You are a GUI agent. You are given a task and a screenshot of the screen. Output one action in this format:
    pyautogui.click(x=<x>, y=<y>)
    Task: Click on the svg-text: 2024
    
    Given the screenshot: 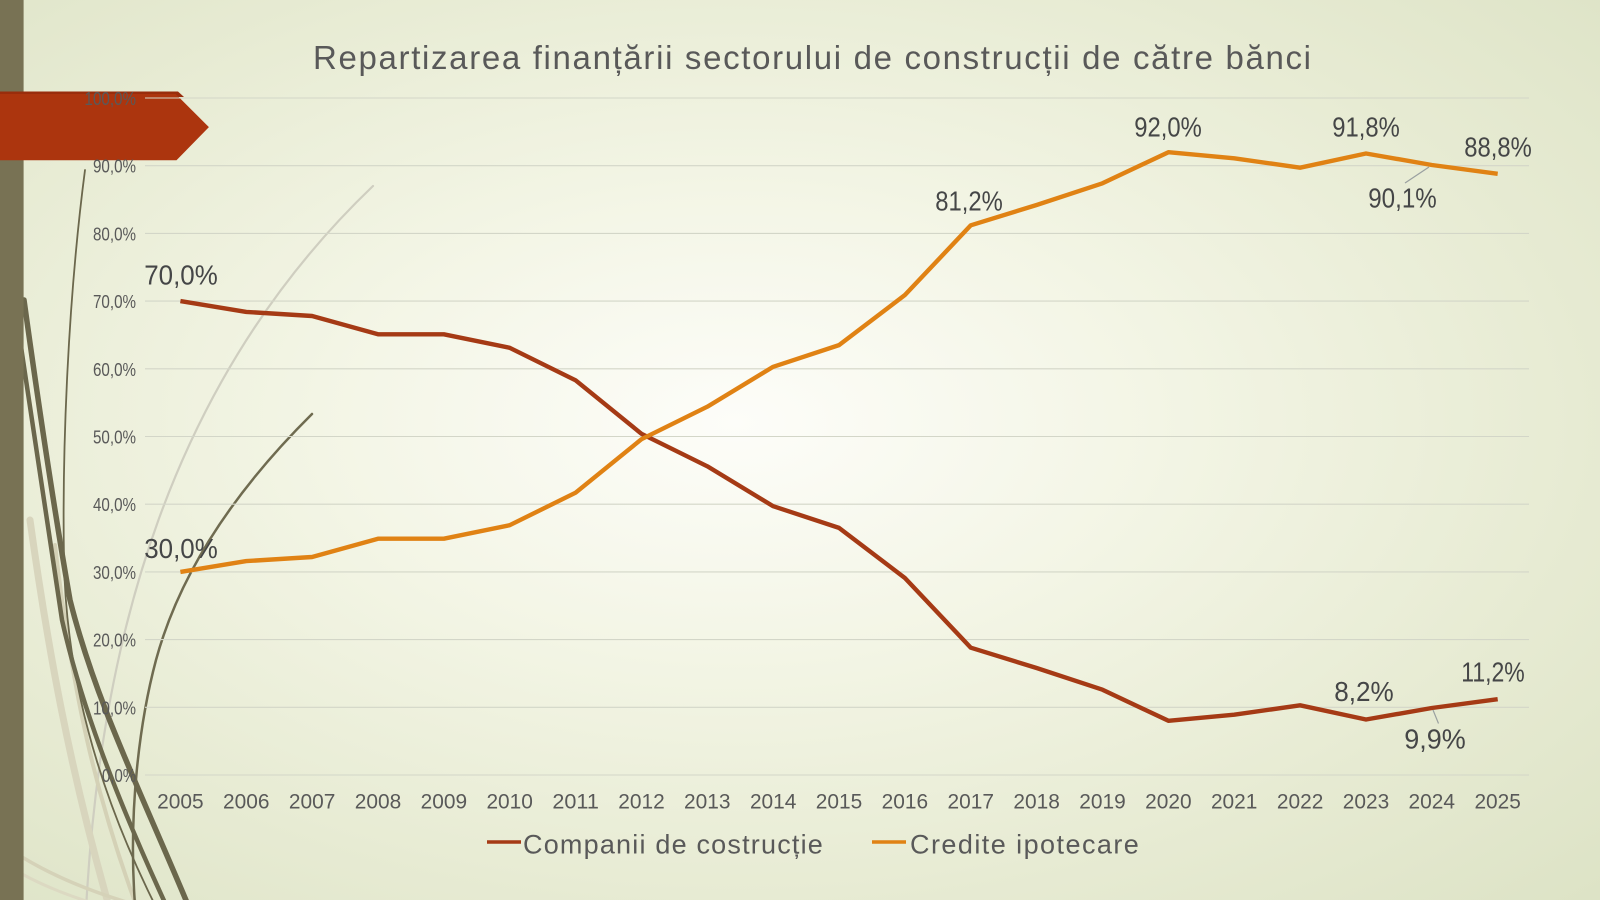 What is the action you would take?
    pyautogui.click(x=1432, y=802)
    